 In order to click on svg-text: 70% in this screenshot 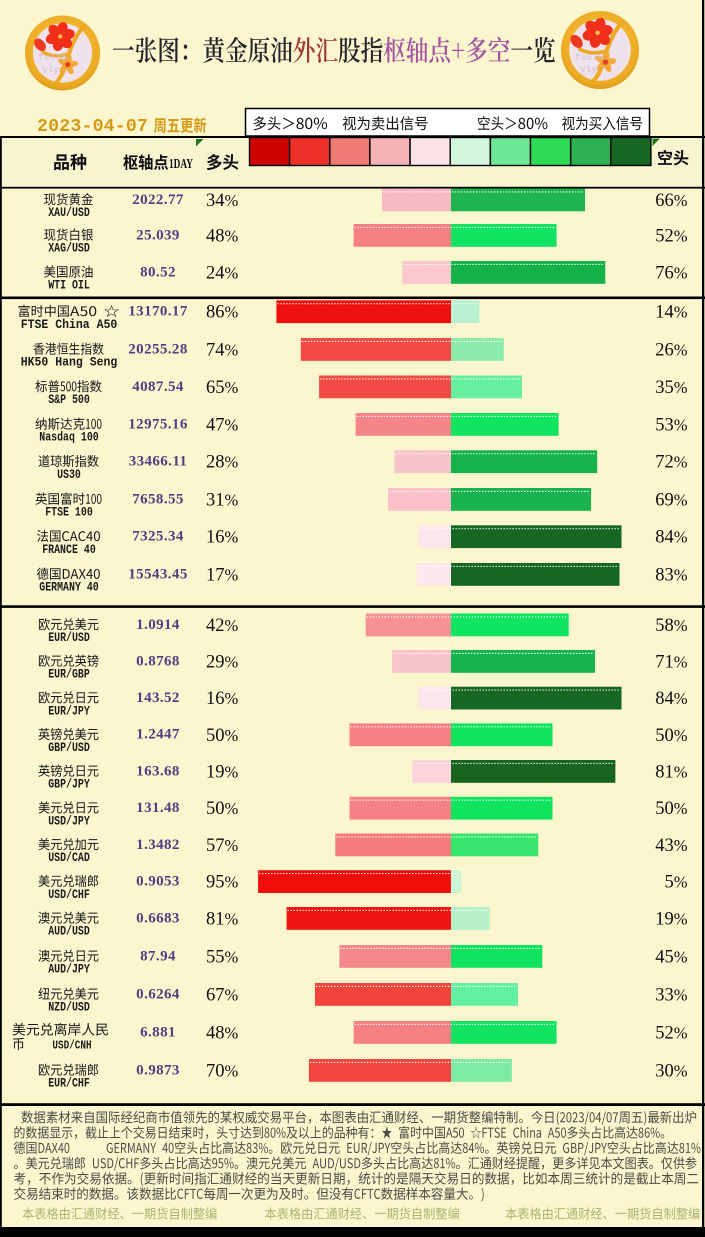, I will do `click(222, 1071)`.